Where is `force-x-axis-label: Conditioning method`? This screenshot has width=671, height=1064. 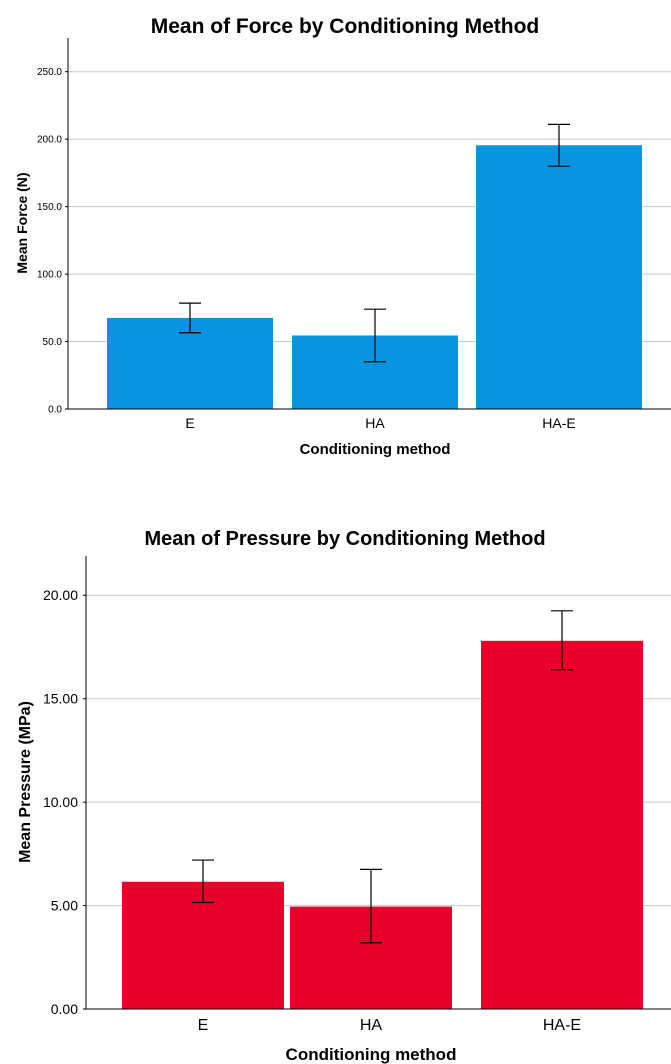
force-x-axis-label: Conditioning method is located at coordinates (375, 449).